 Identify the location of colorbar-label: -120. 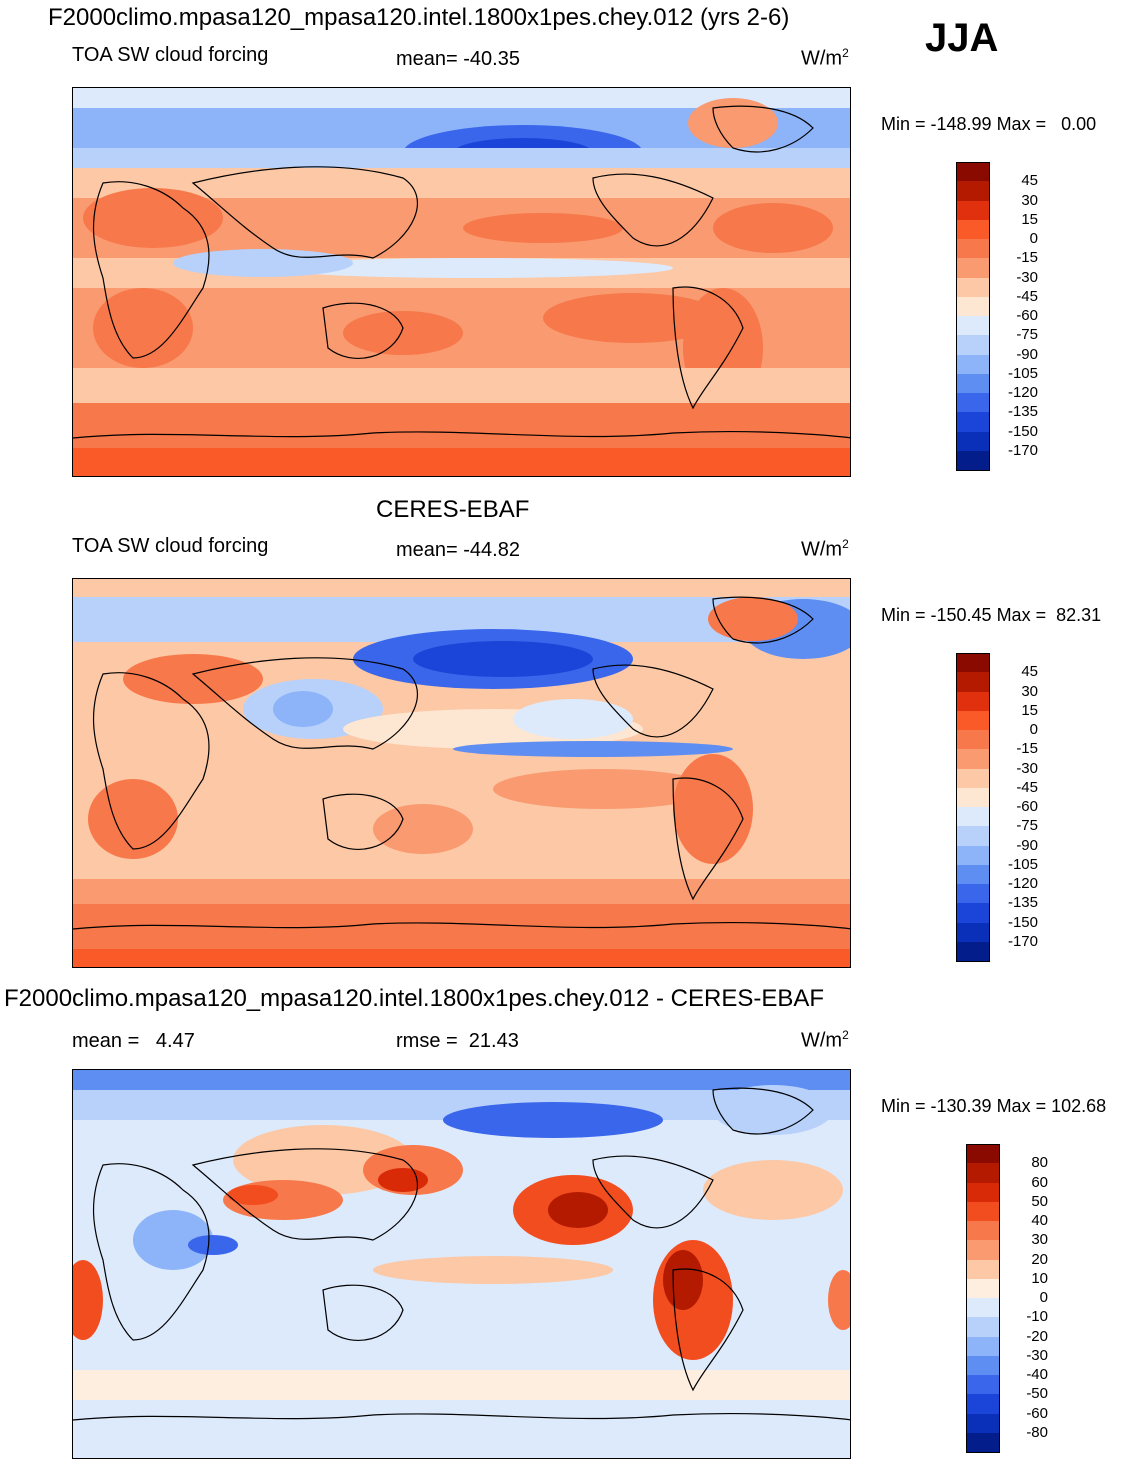
(1022, 392).